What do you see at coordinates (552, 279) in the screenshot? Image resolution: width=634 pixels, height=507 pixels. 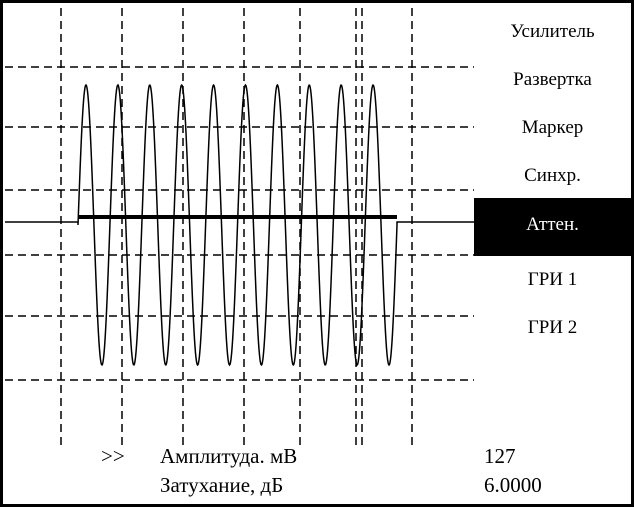 I see `menu-item-gri-1: ГРИ 1` at bounding box center [552, 279].